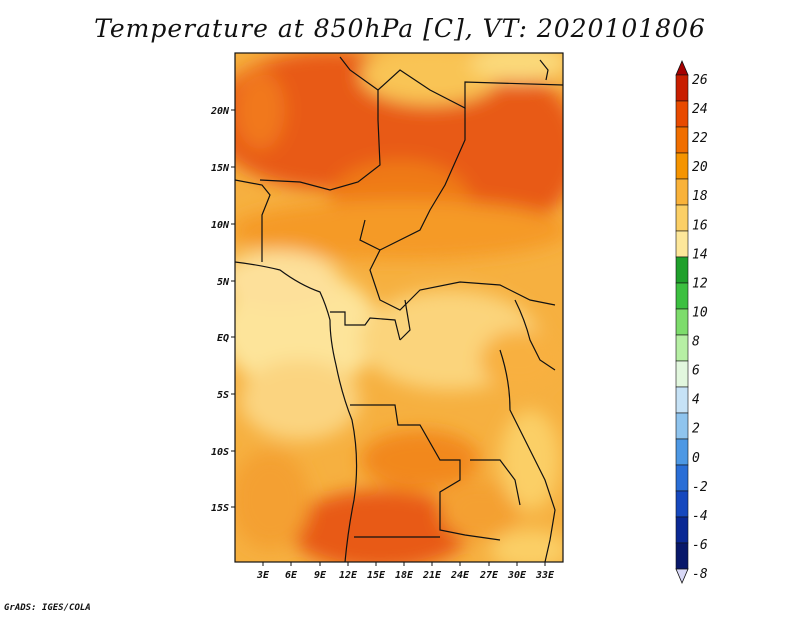 The width and height of the screenshot is (800, 618). I want to click on colorbar-label: 0, so click(696, 458).